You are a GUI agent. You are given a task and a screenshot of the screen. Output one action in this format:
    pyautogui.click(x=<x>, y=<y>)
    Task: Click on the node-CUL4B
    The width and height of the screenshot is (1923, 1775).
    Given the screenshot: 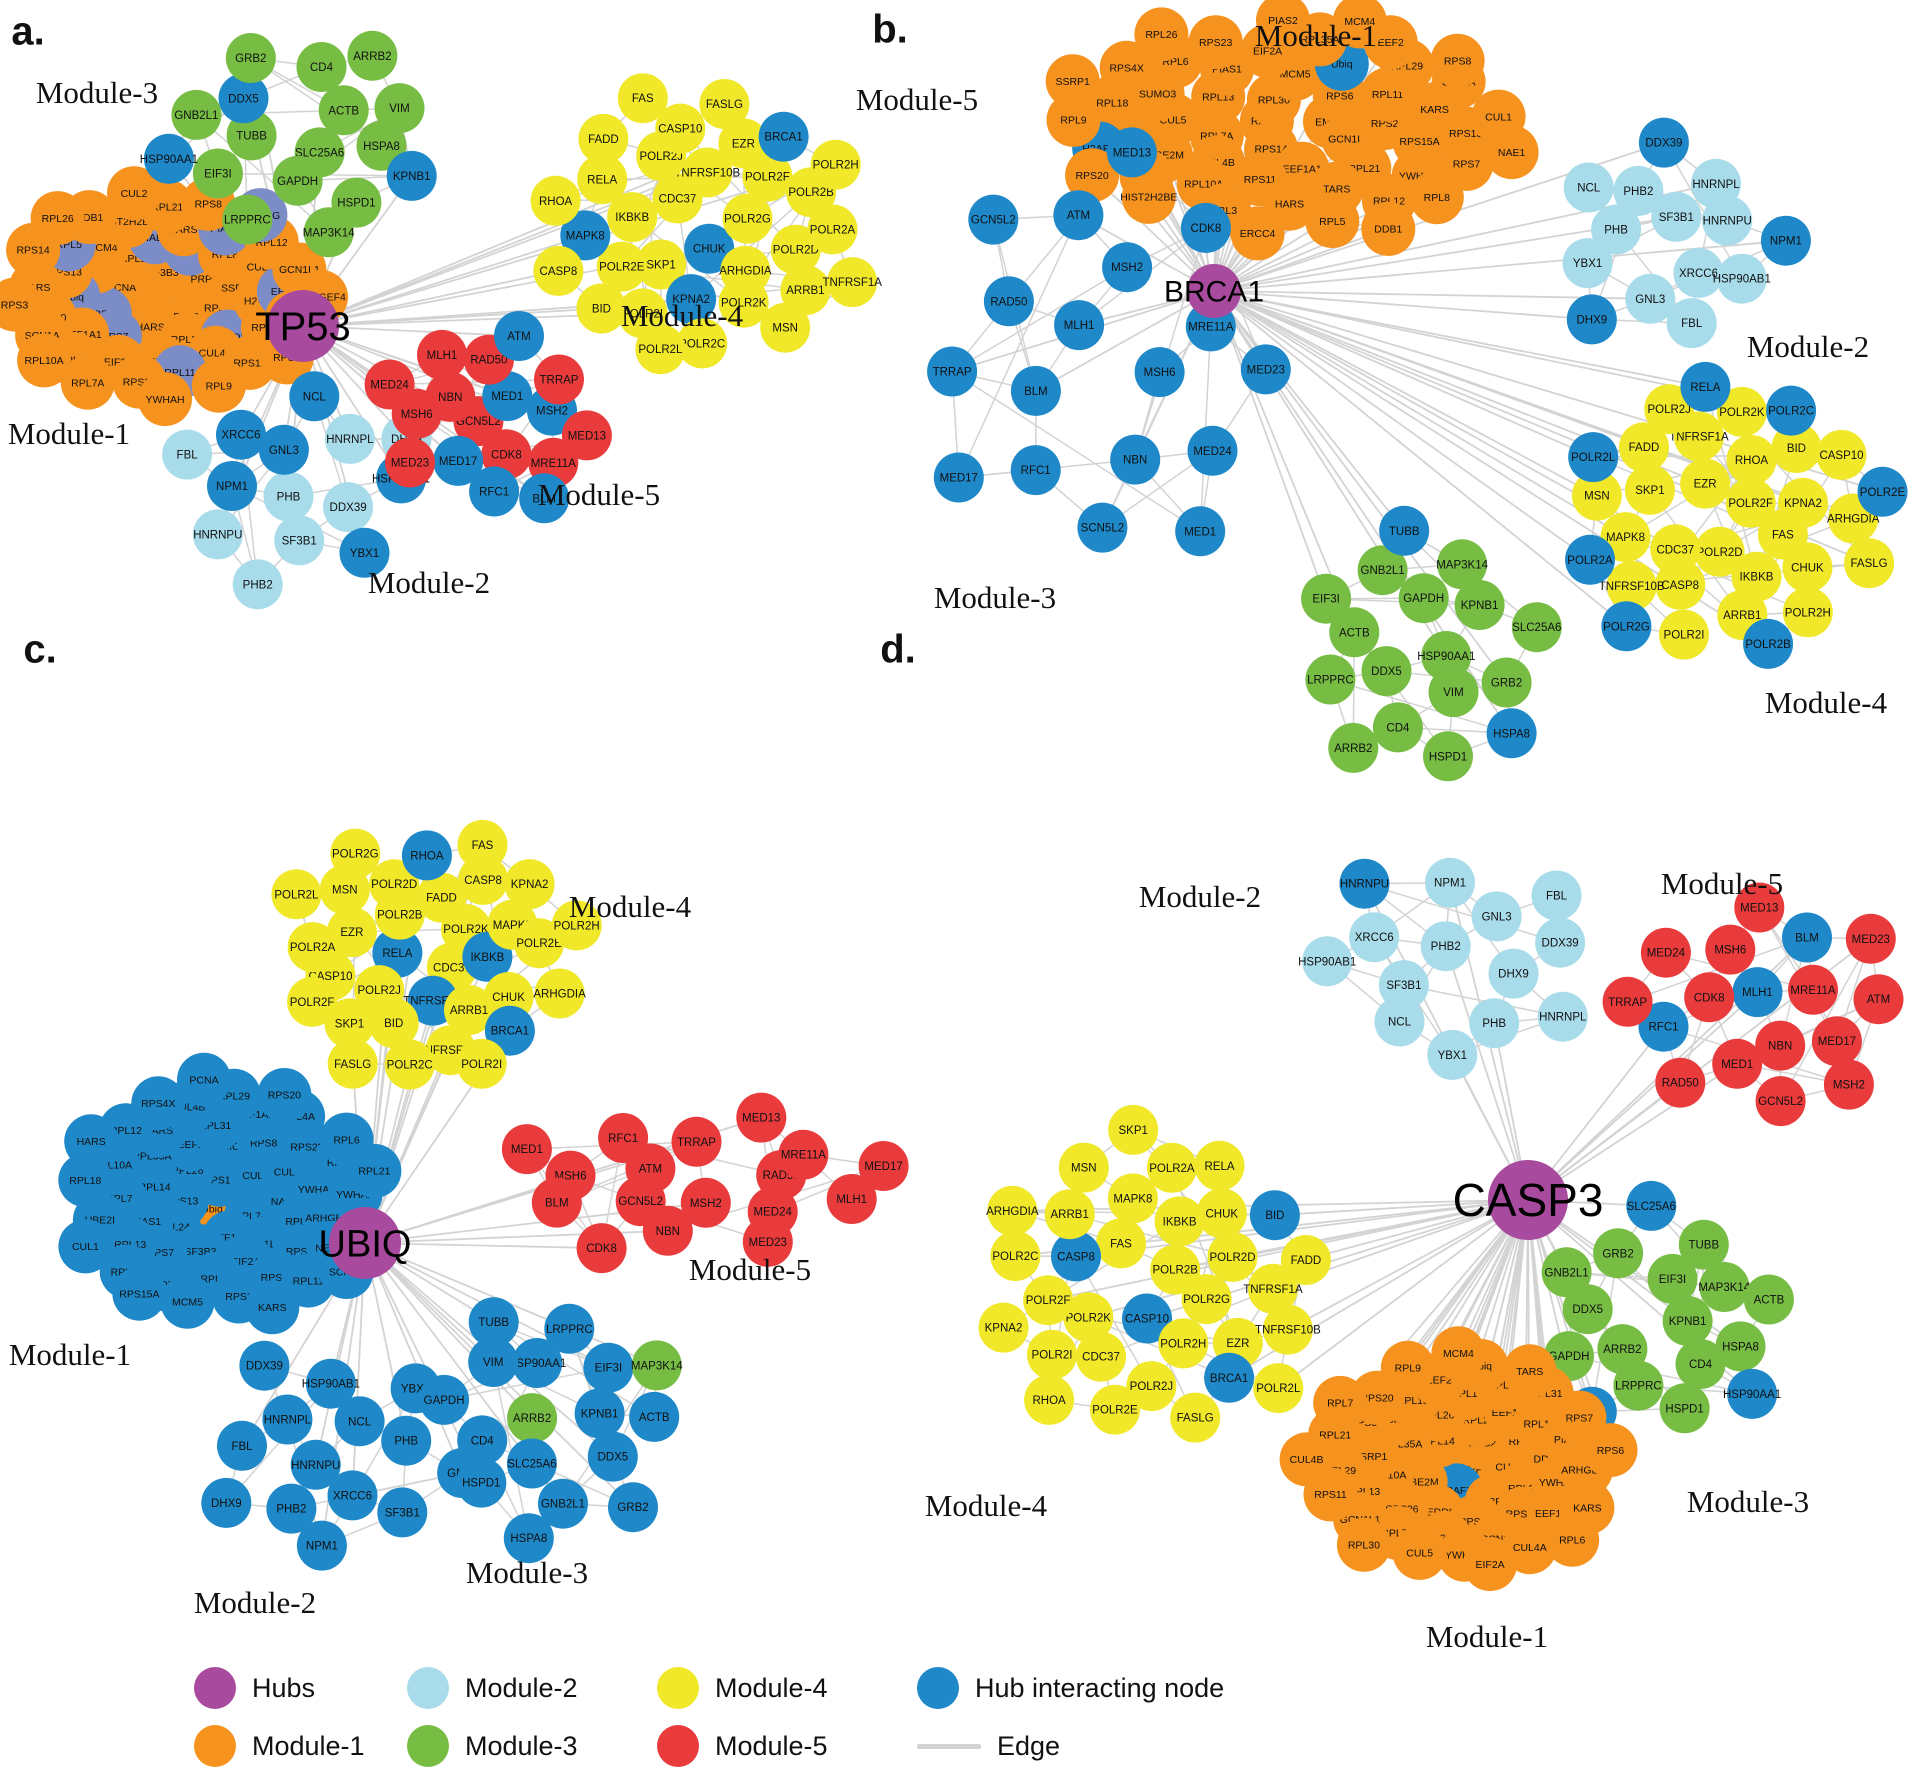 What is the action you would take?
    pyautogui.click(x=1306, y=1459)
    